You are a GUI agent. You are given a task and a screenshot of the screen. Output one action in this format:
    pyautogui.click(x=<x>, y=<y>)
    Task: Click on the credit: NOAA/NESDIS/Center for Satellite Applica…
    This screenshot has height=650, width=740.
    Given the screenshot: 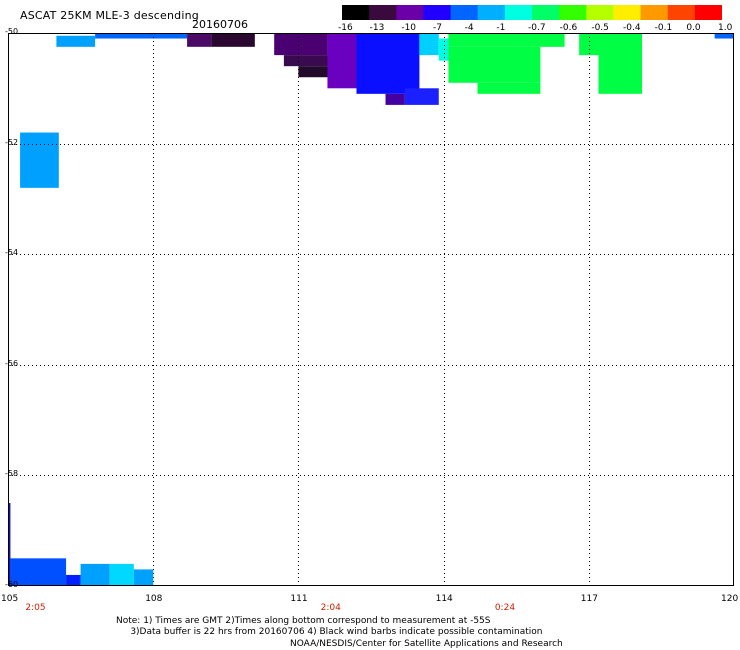 What is the action you would take?
    pyautogui.click(x=426, y=644)
    